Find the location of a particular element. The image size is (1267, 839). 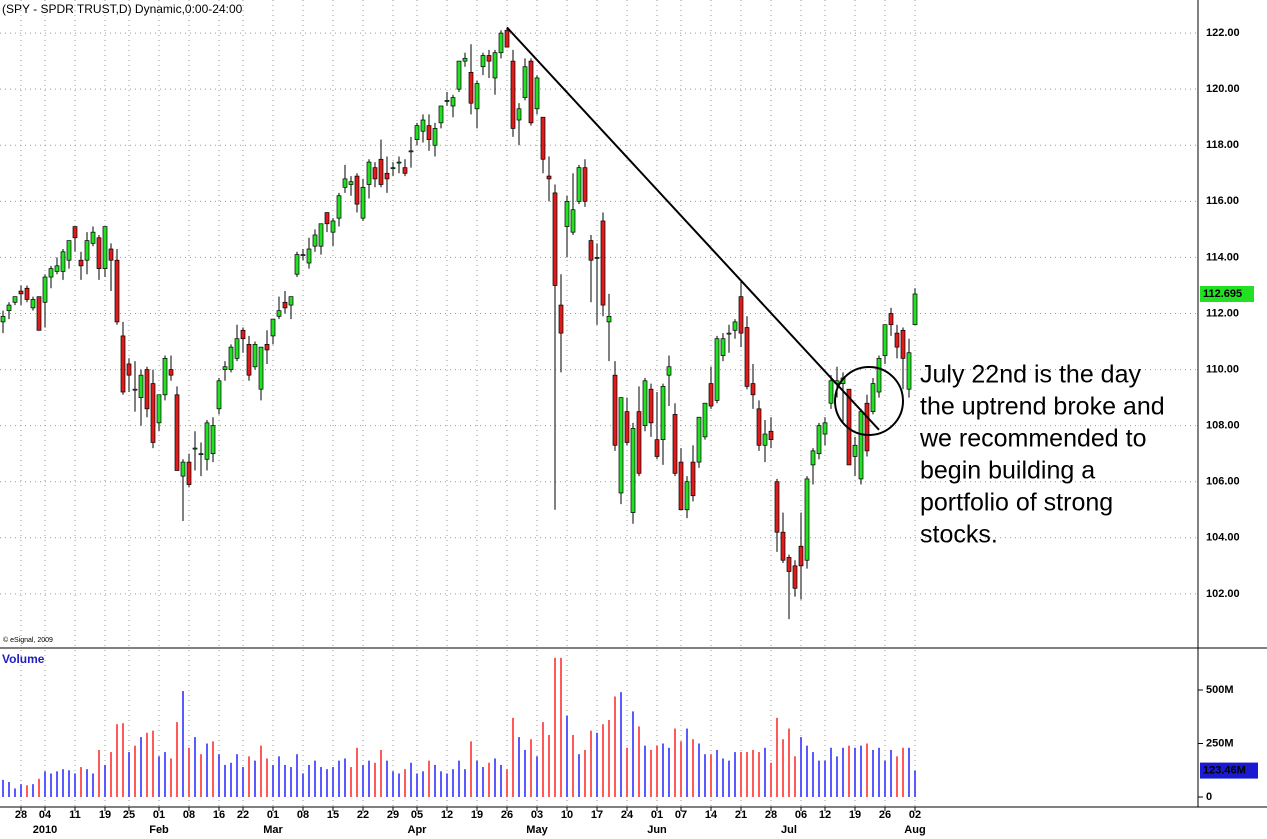

x-tick-label: 24 is located at coordinates (627, 815).